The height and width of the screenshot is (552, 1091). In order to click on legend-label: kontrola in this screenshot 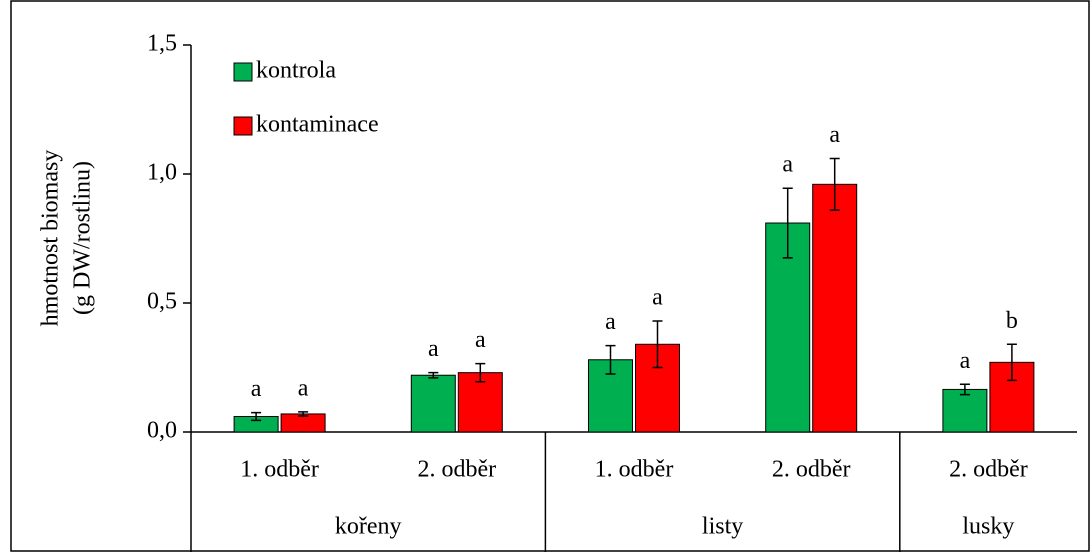, I will do `click(296, 71)`.